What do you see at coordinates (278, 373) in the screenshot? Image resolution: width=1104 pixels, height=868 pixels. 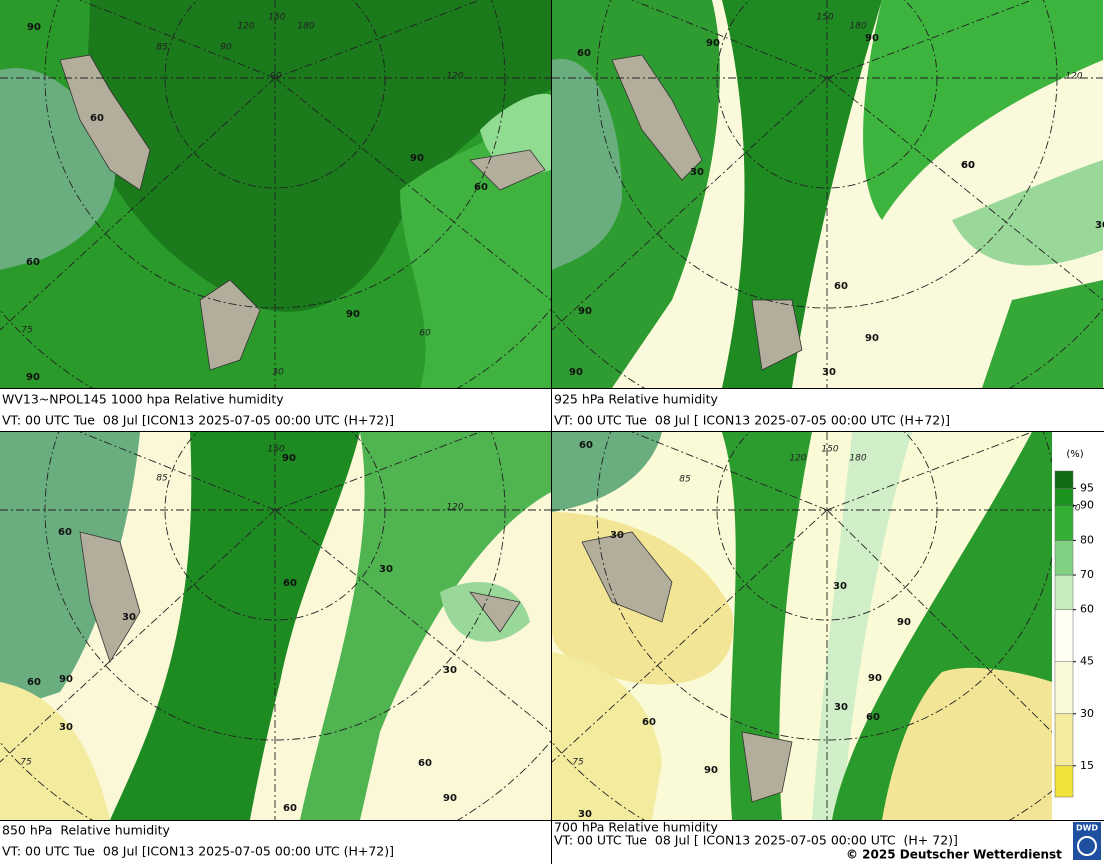 I see `graticule-label: 30` at bounding box center [278, 373].